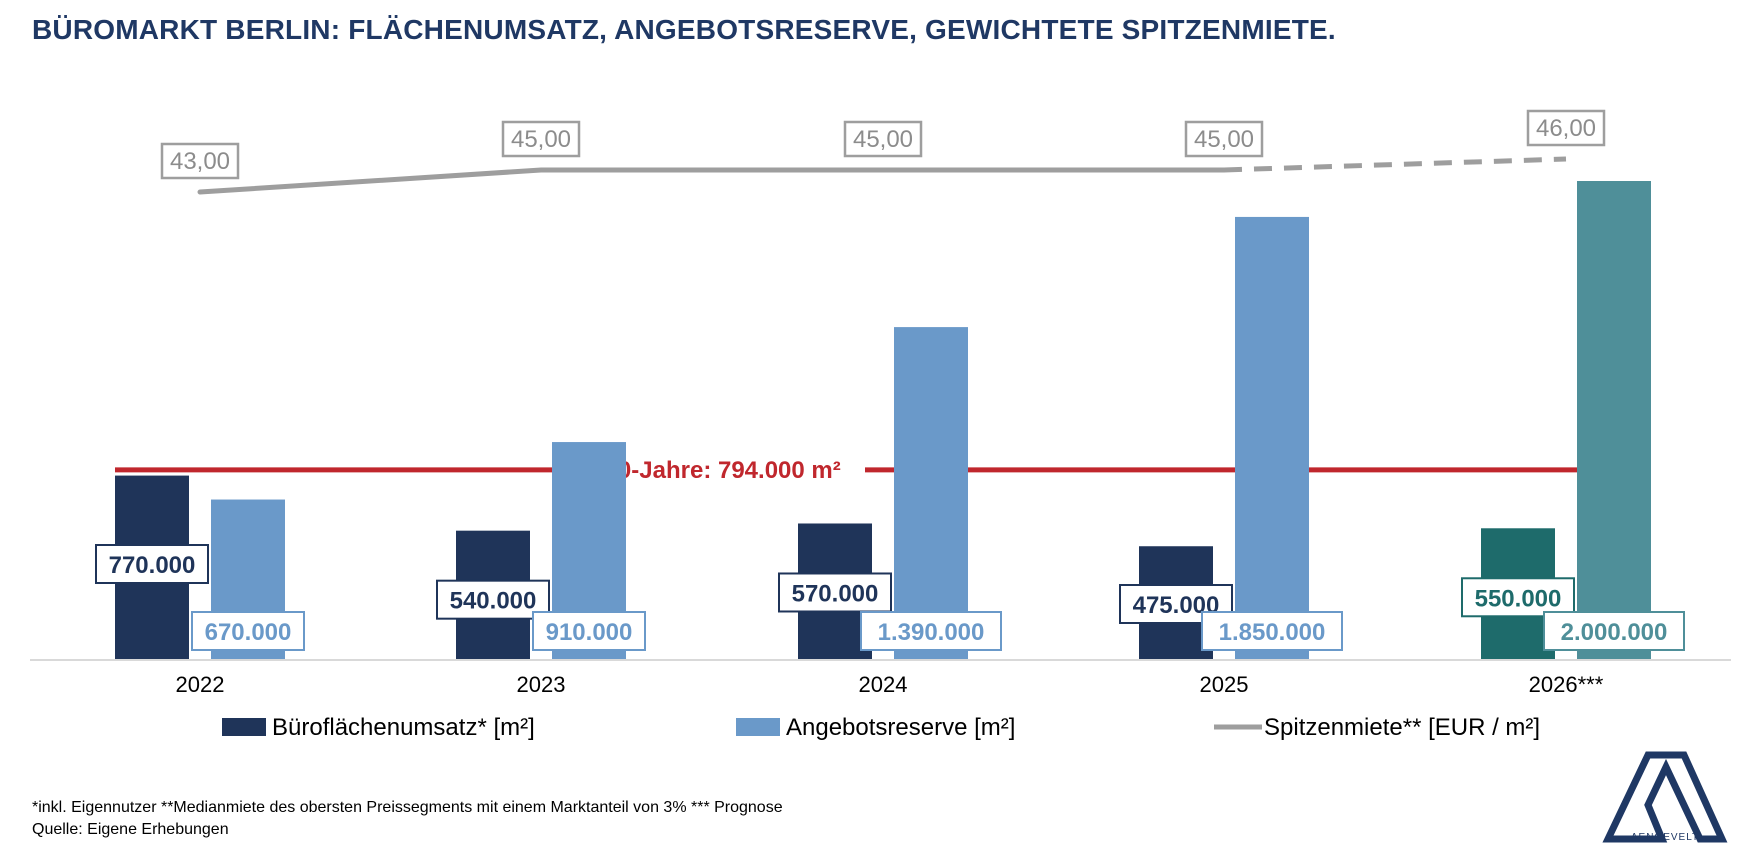 The height and width of the screenshot is (853, 1761). What do you see at coordinates (883, 684) in the screenshot?
I see `x-tick-label: 2024` at bounding box center [883, 684].